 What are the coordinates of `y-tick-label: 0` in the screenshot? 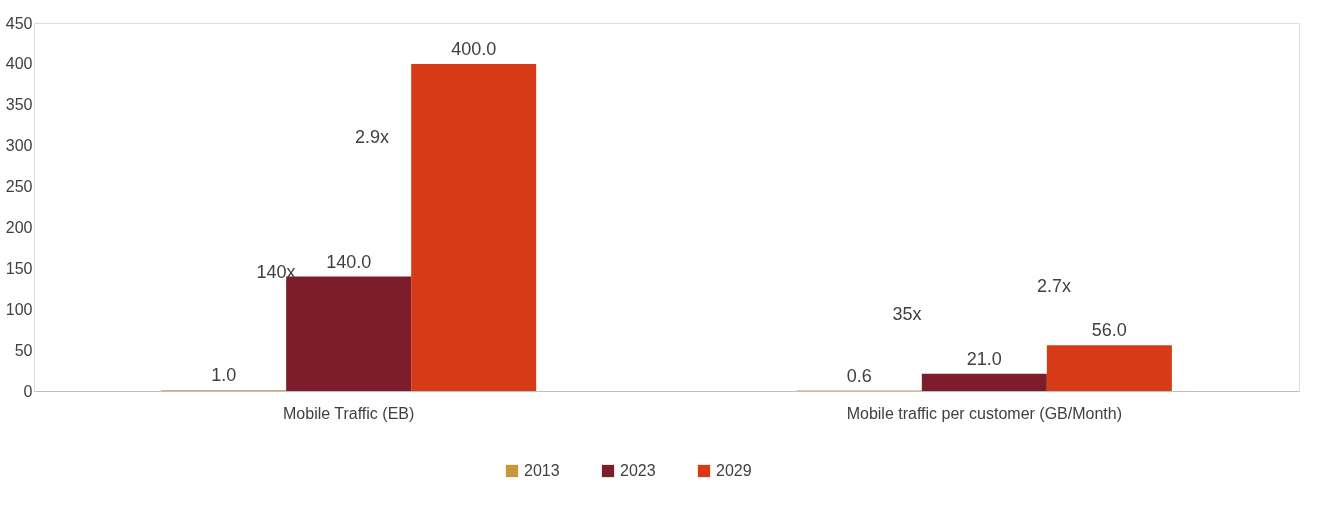 It's located at (28, 391).